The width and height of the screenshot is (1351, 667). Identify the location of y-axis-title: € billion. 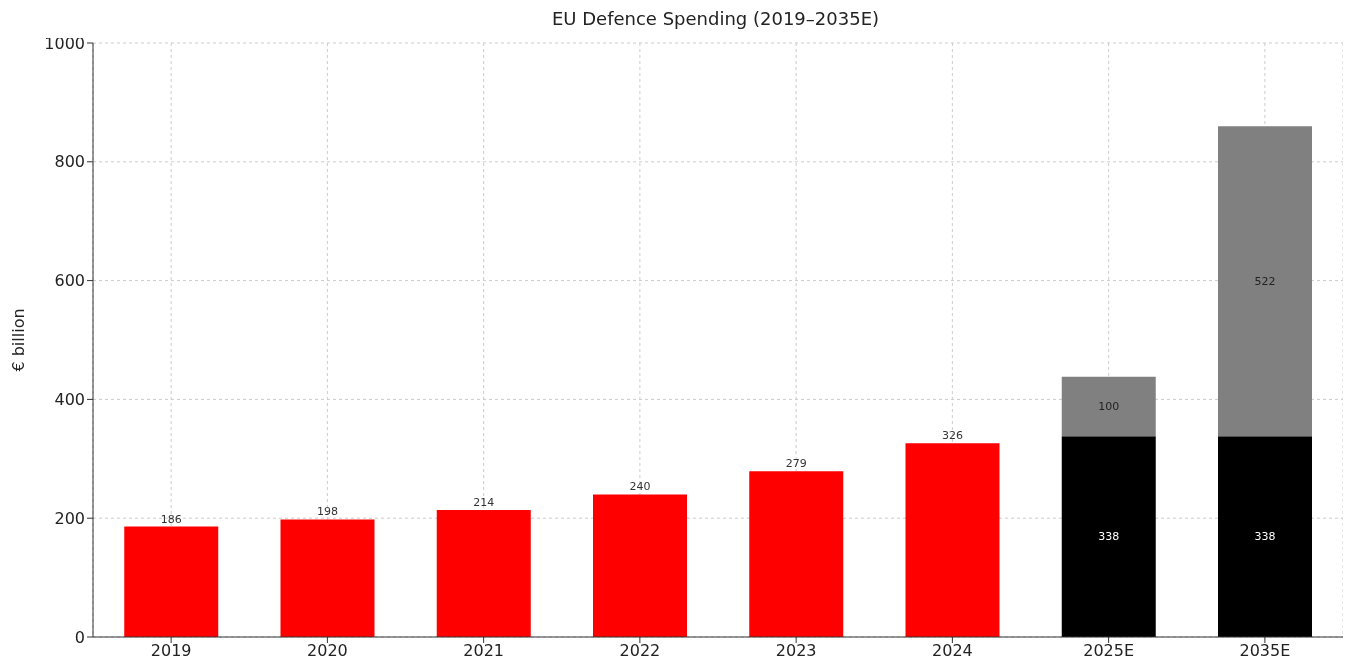
(18, 340).